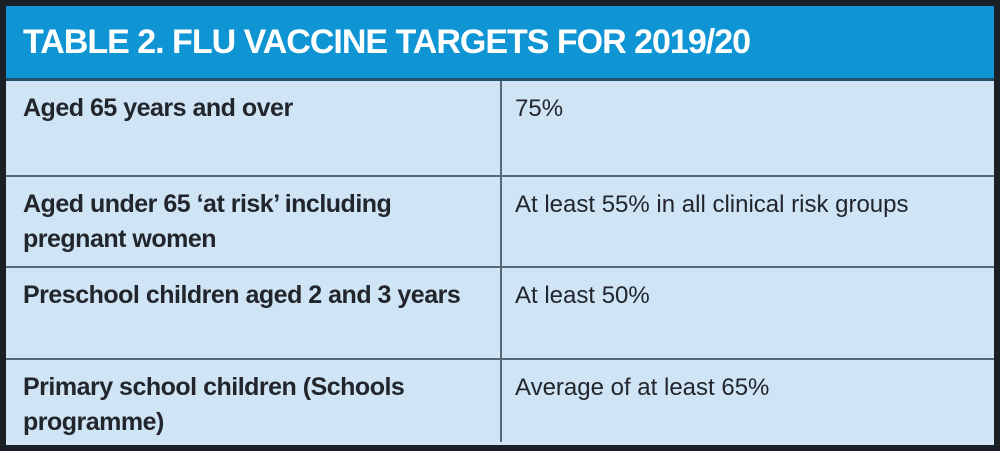  Describe the element at coordinates (158, 108) in the screenshot. I see `category-cell: Aged 65 years and over` at that location.